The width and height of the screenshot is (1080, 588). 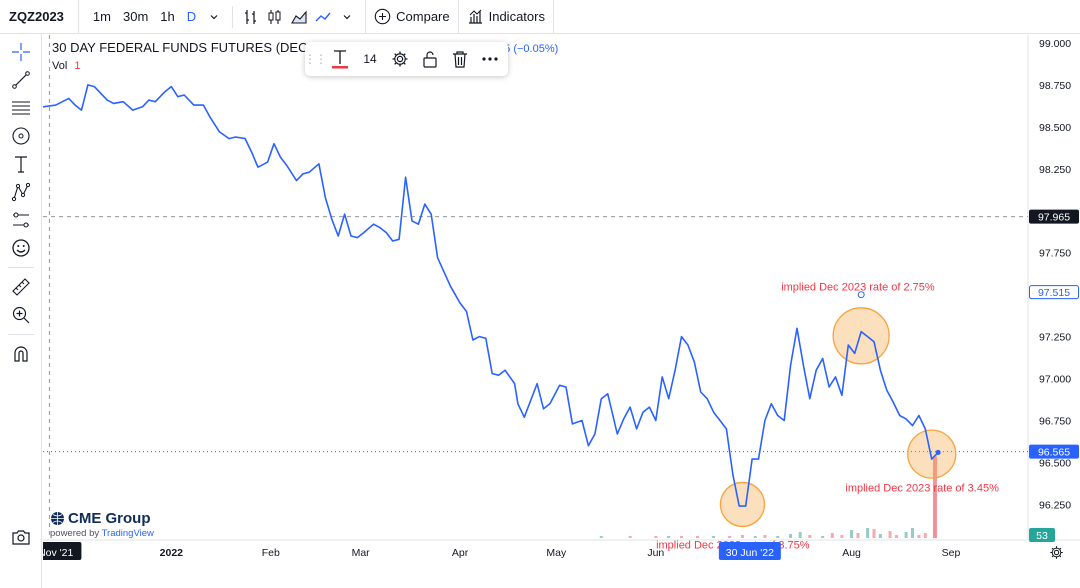 I want to click on candles-chart-icon, so click(x=275, y=17).